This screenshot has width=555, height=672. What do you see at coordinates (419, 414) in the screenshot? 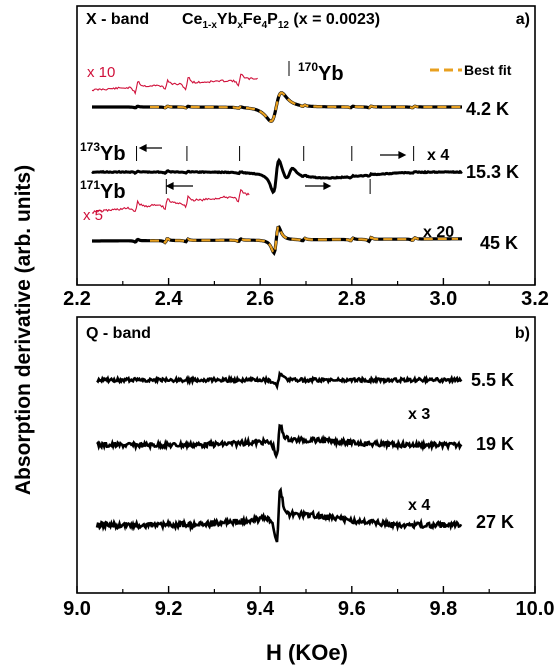
I see `series-b2-mult: x 3` at bounding box center [419, 414].